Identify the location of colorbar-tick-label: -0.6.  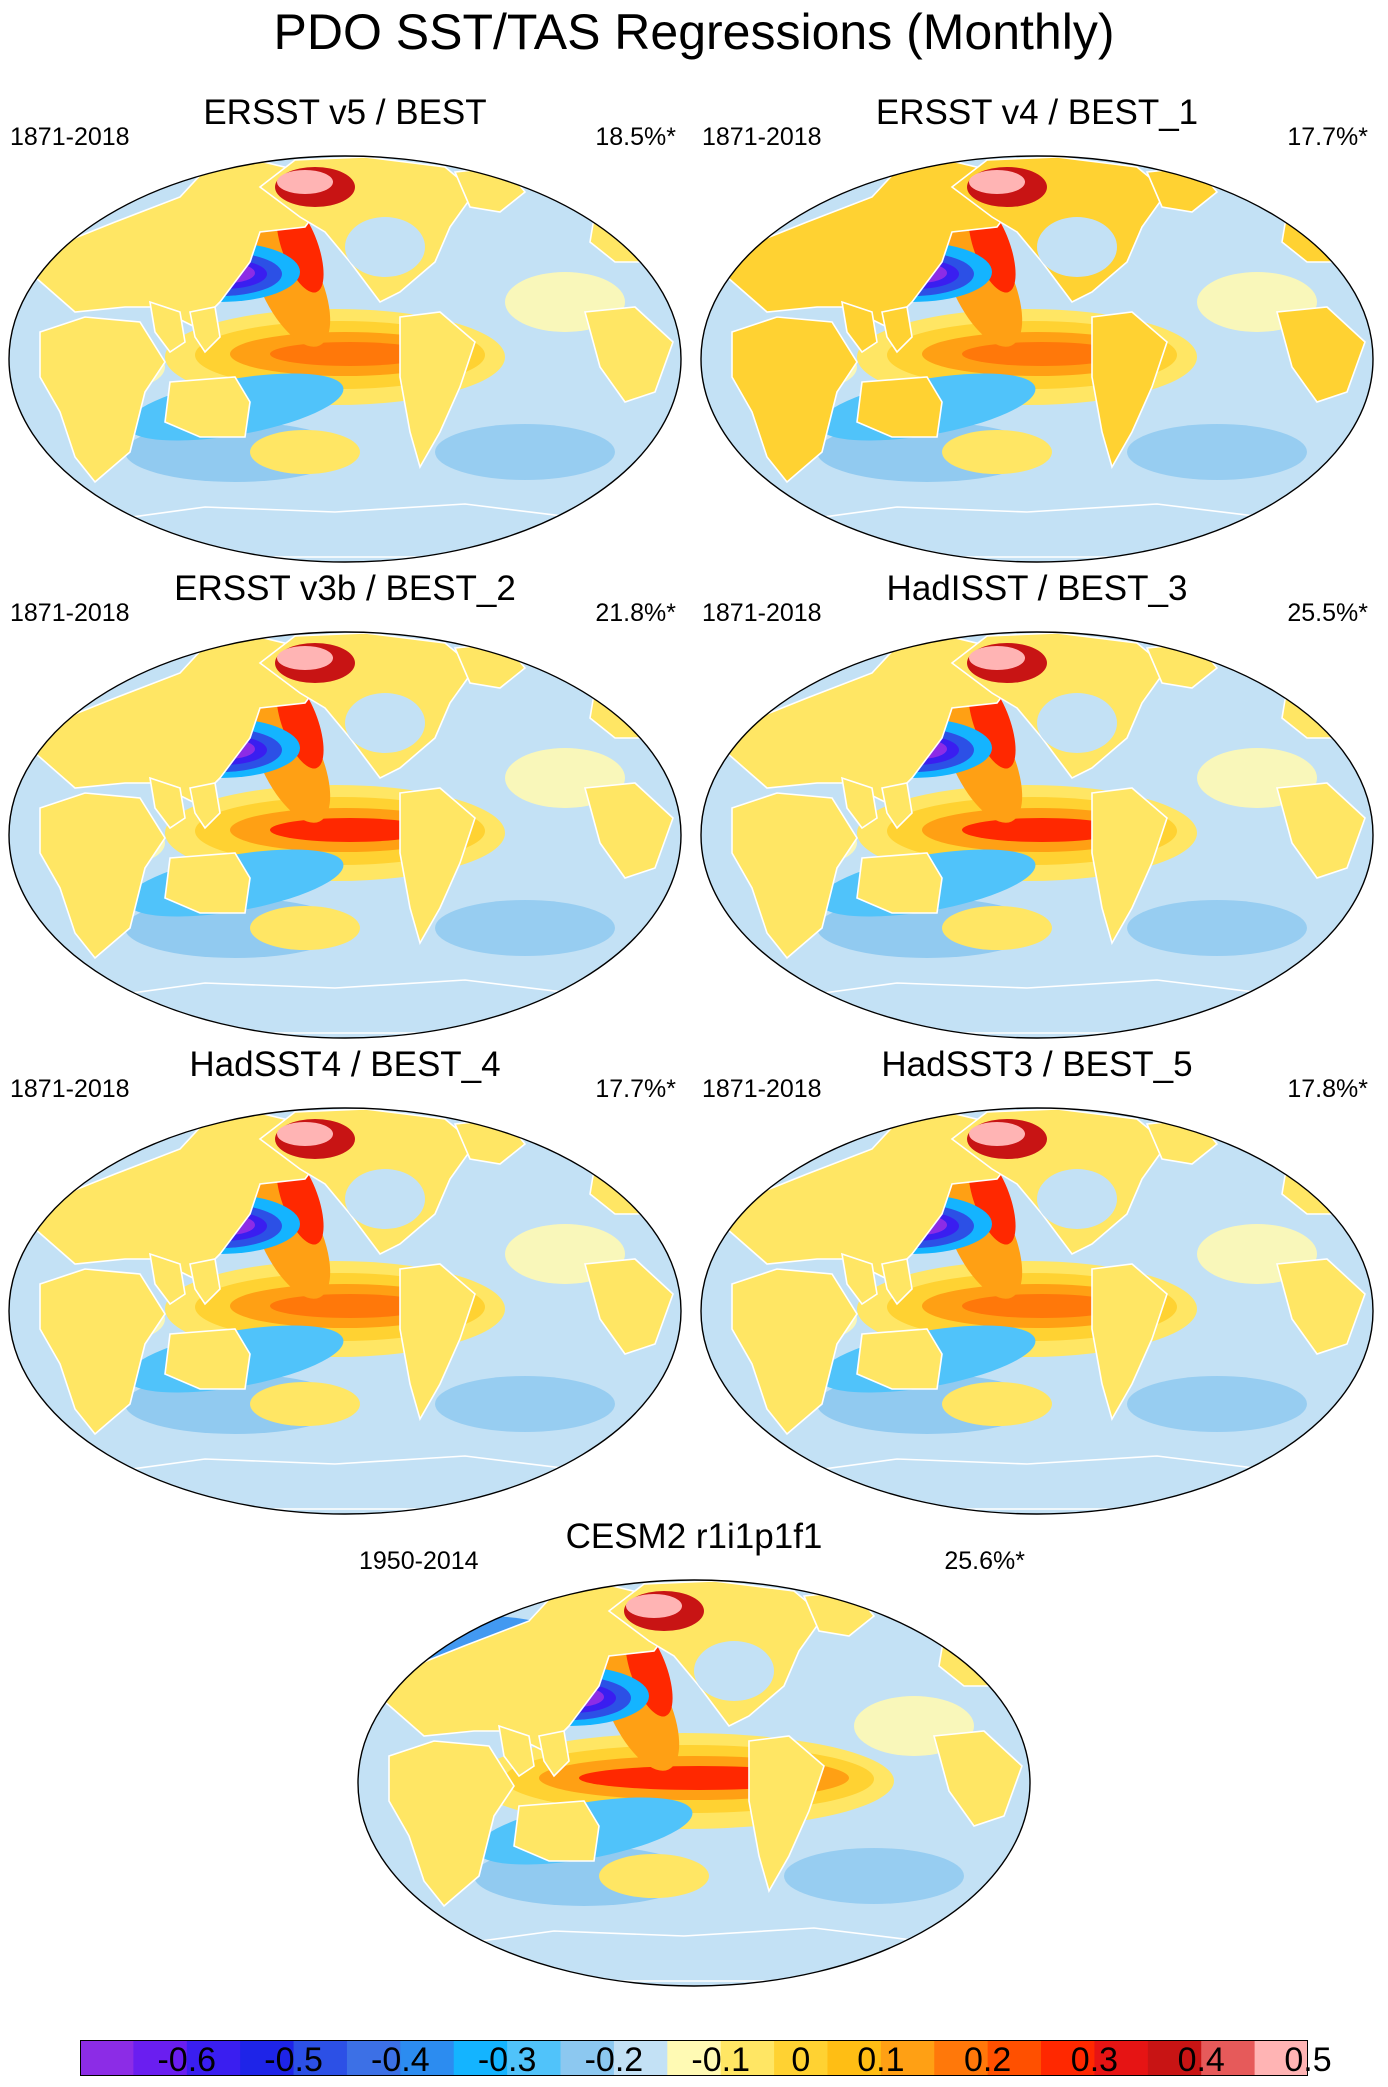
(187, 2060).